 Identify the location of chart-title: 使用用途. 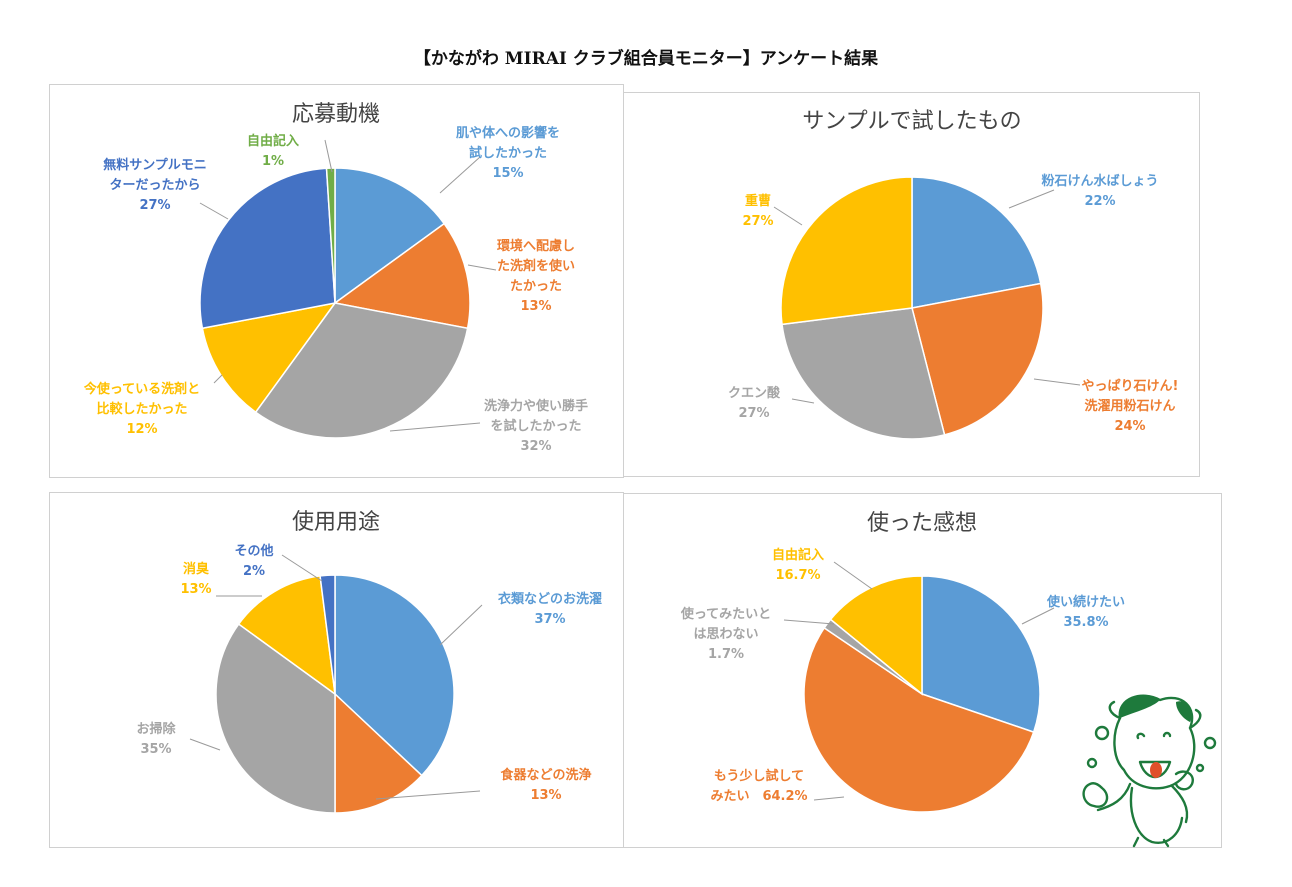
(336, 522).